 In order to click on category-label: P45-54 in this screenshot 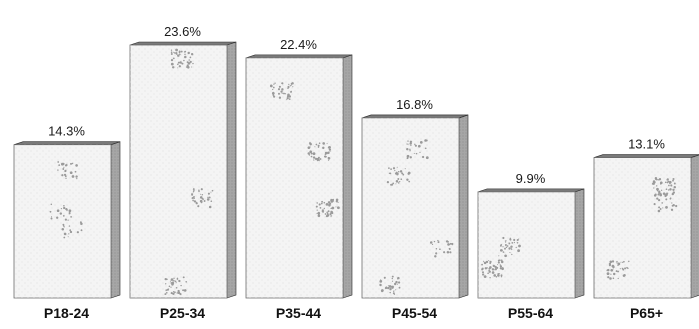, I will do `click(414, 313)`.